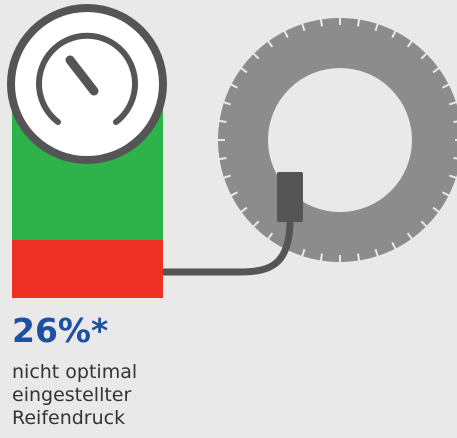 This screenshot has height=438, width=457. Describe the element at coordinates (68, 418) in the screenshot. I see `description-line: Reifendruck` at that location.